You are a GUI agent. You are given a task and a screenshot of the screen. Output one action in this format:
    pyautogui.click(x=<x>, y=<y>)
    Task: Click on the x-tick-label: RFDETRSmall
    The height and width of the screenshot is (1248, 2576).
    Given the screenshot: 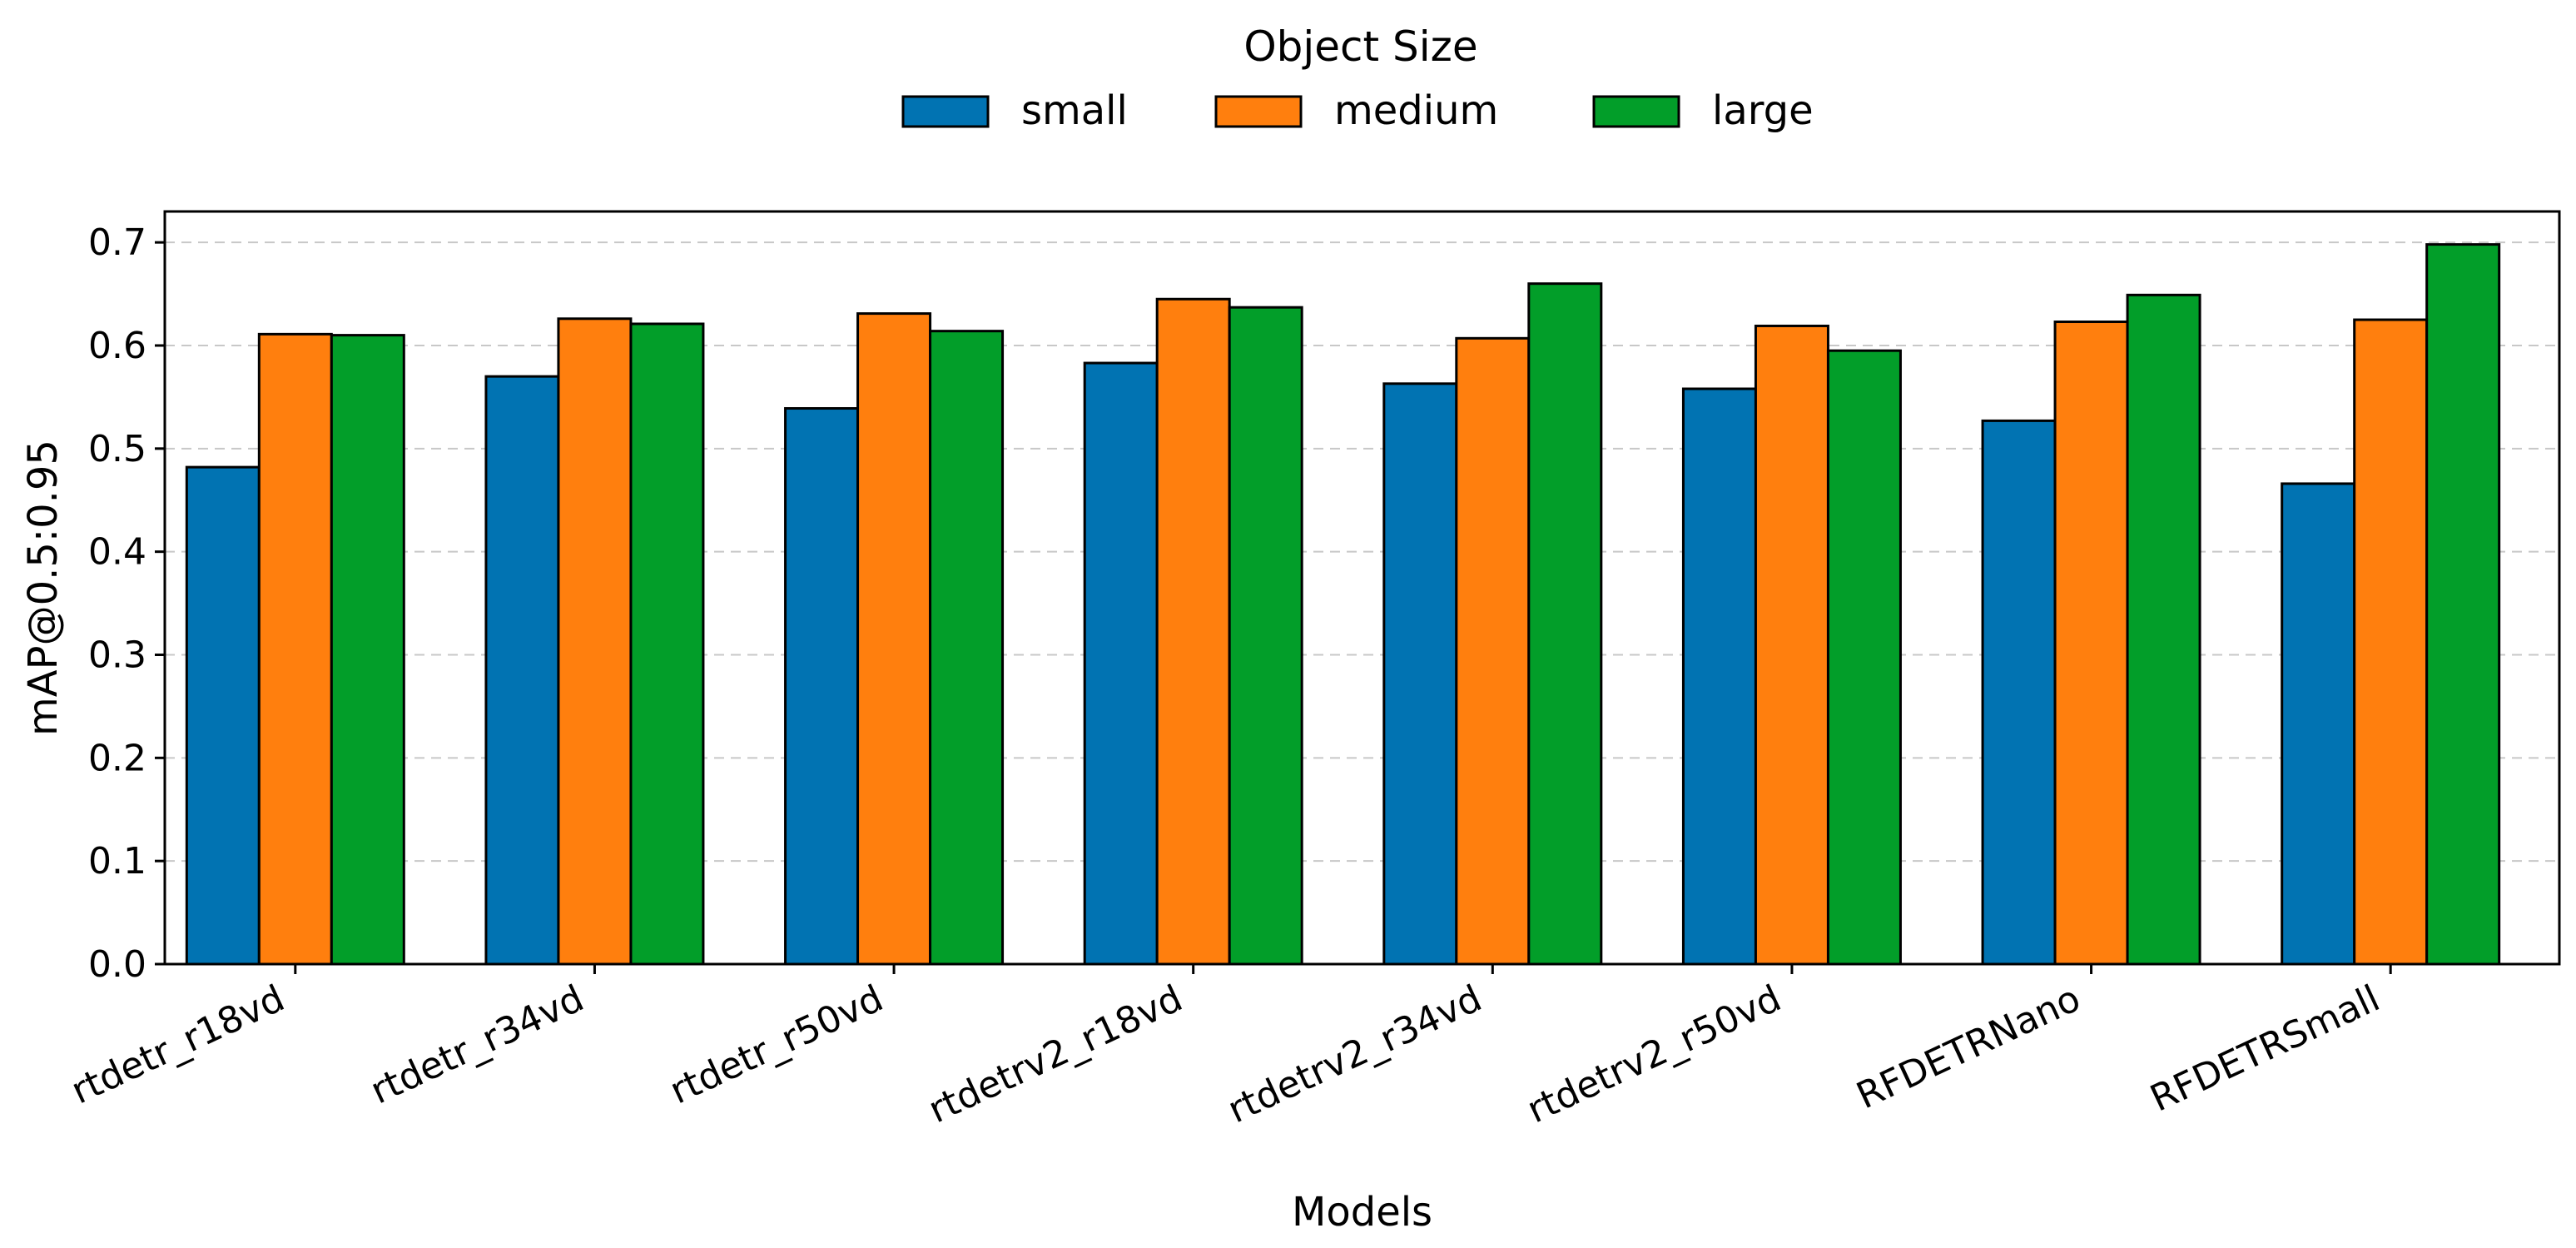 What is the action you would take?
    pyautogui.click(x=2265, y=1049)
    